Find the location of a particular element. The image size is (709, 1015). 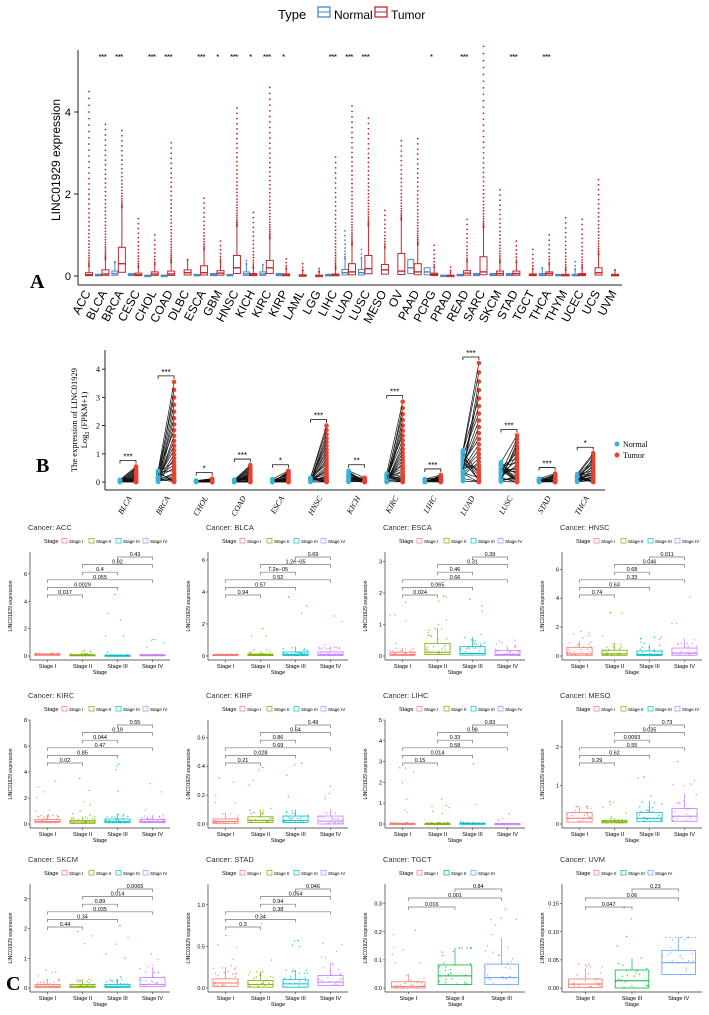

x-tick-label: Stage I is located at coordinates (226, 667).